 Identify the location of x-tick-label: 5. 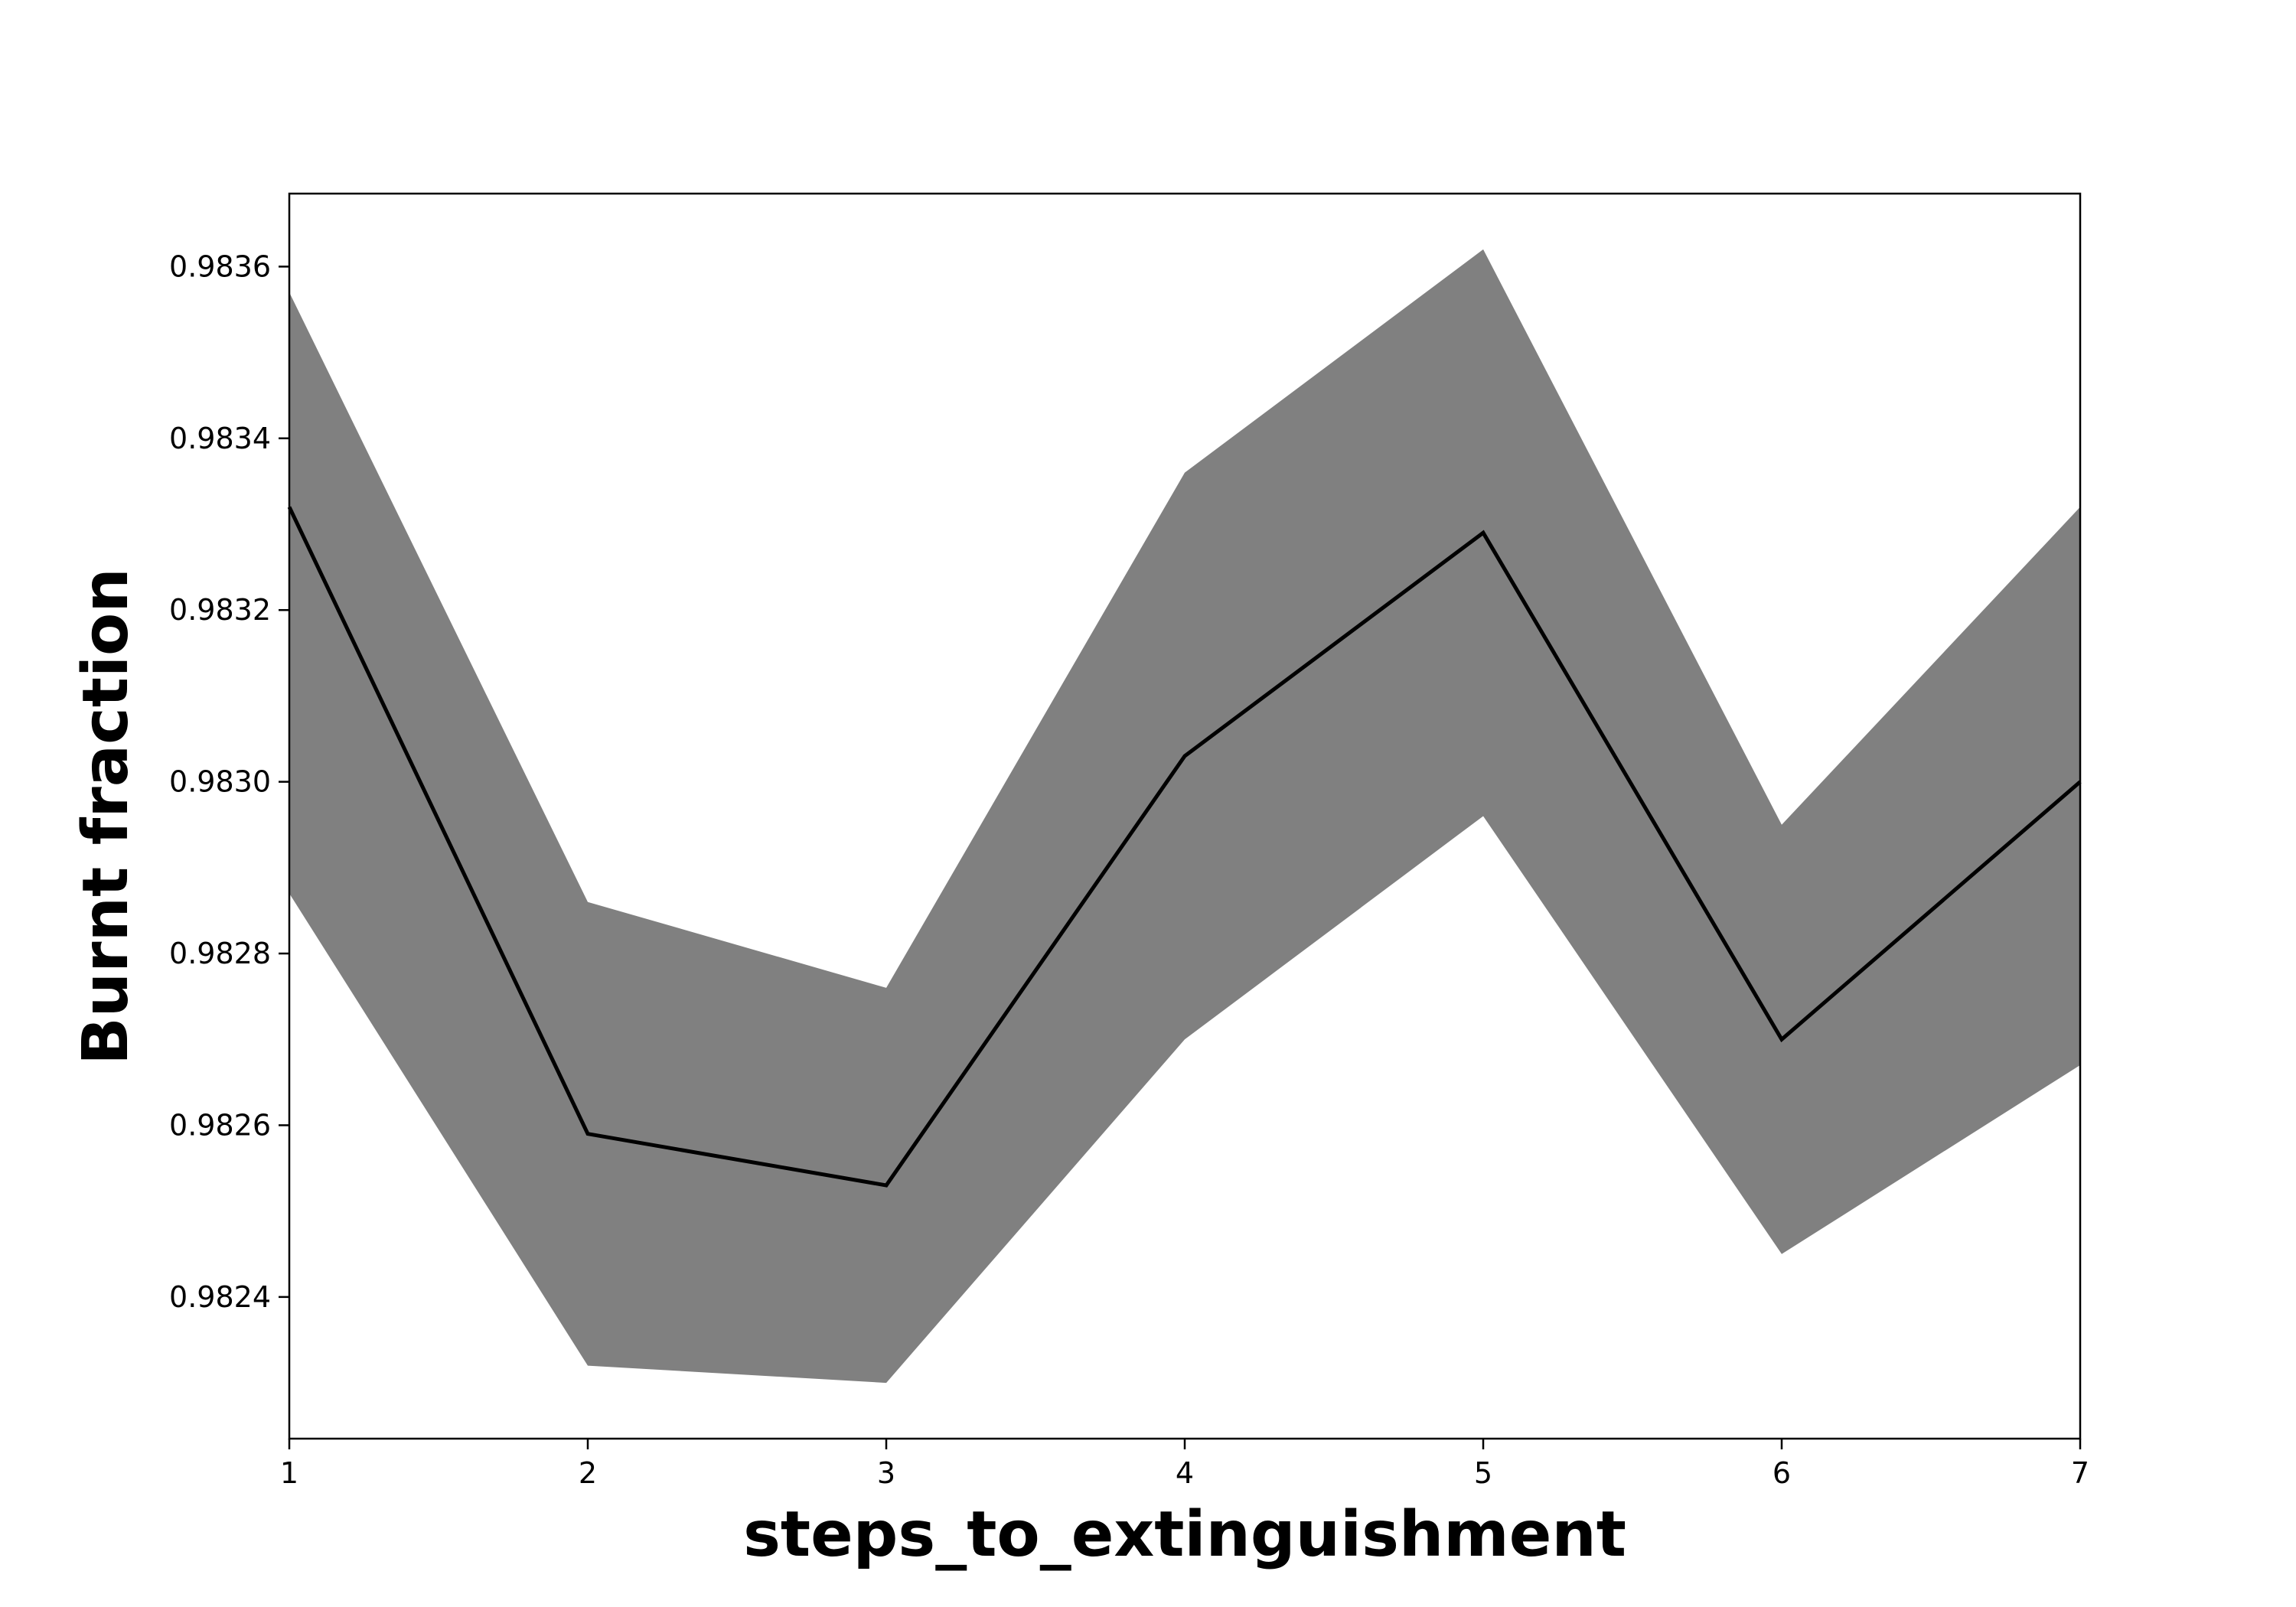
(1483, 1473).